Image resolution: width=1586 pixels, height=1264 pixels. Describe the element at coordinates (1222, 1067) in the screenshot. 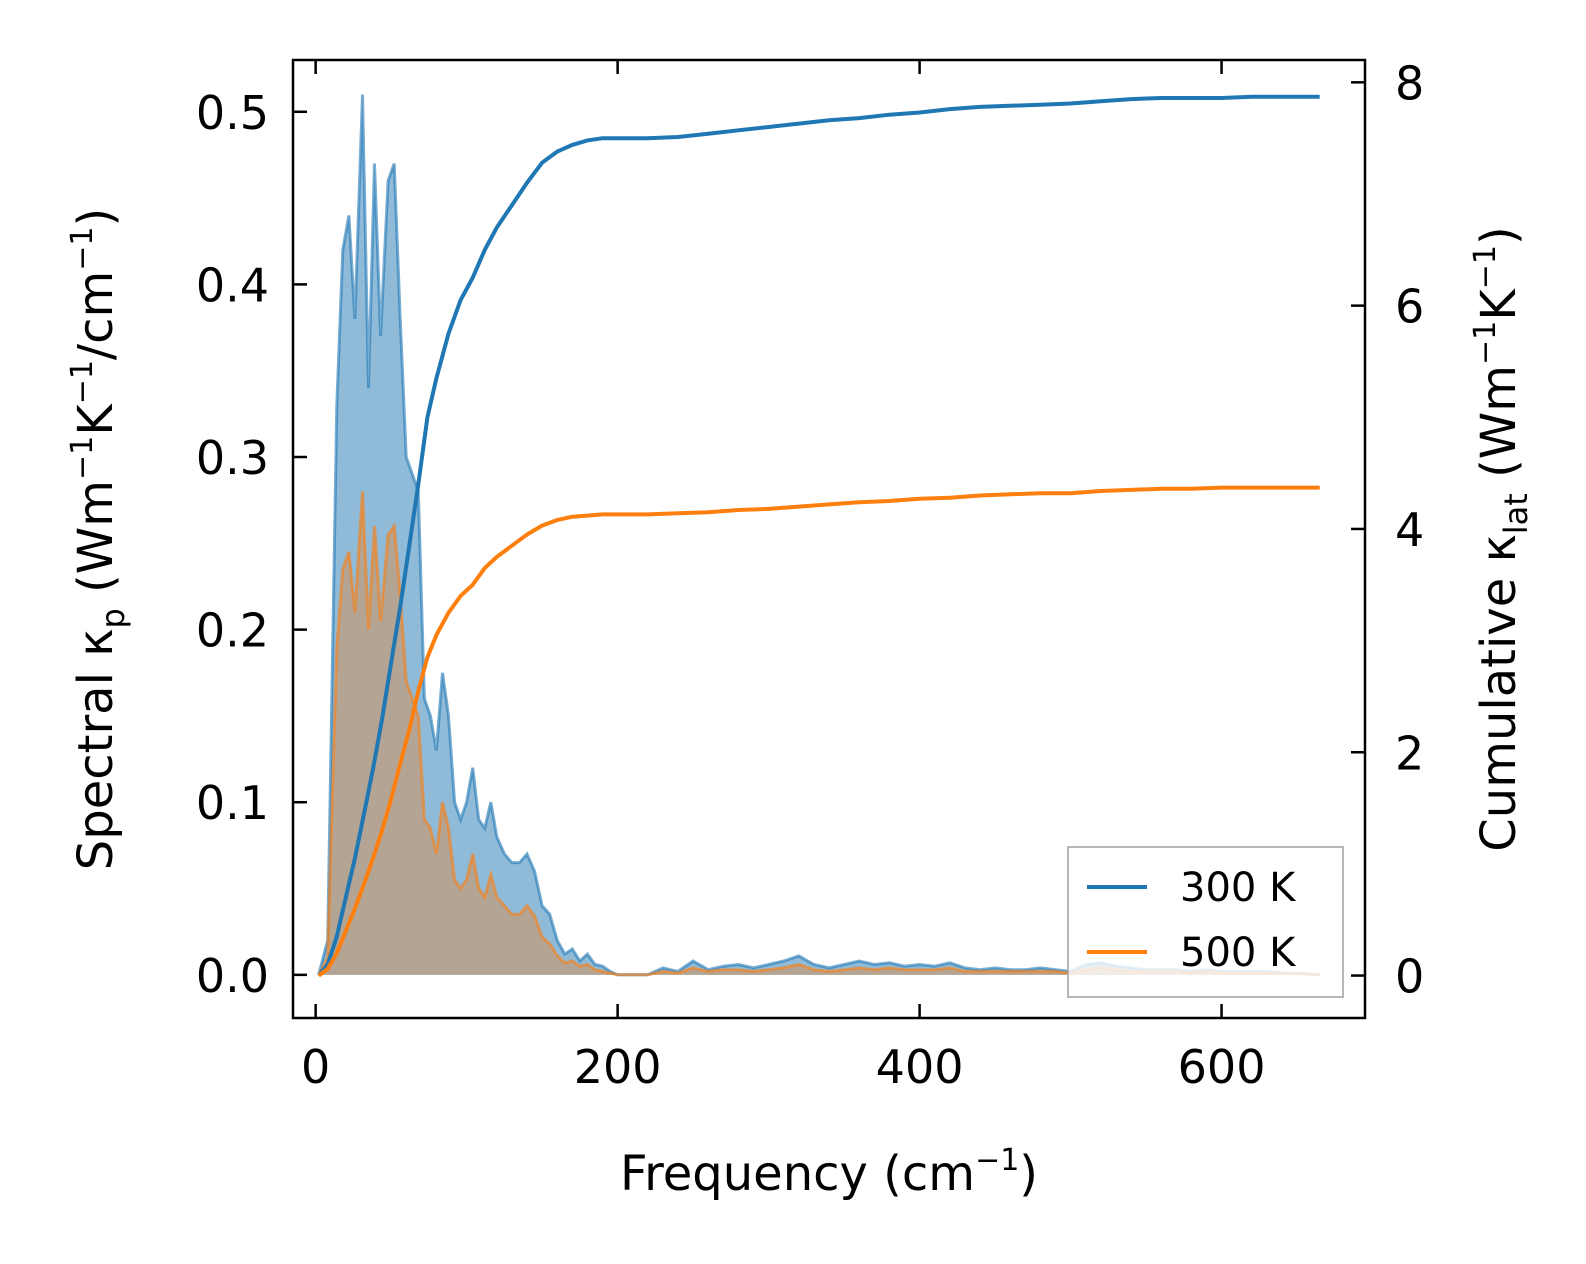

I see `x-tick-label: 600` at that location.